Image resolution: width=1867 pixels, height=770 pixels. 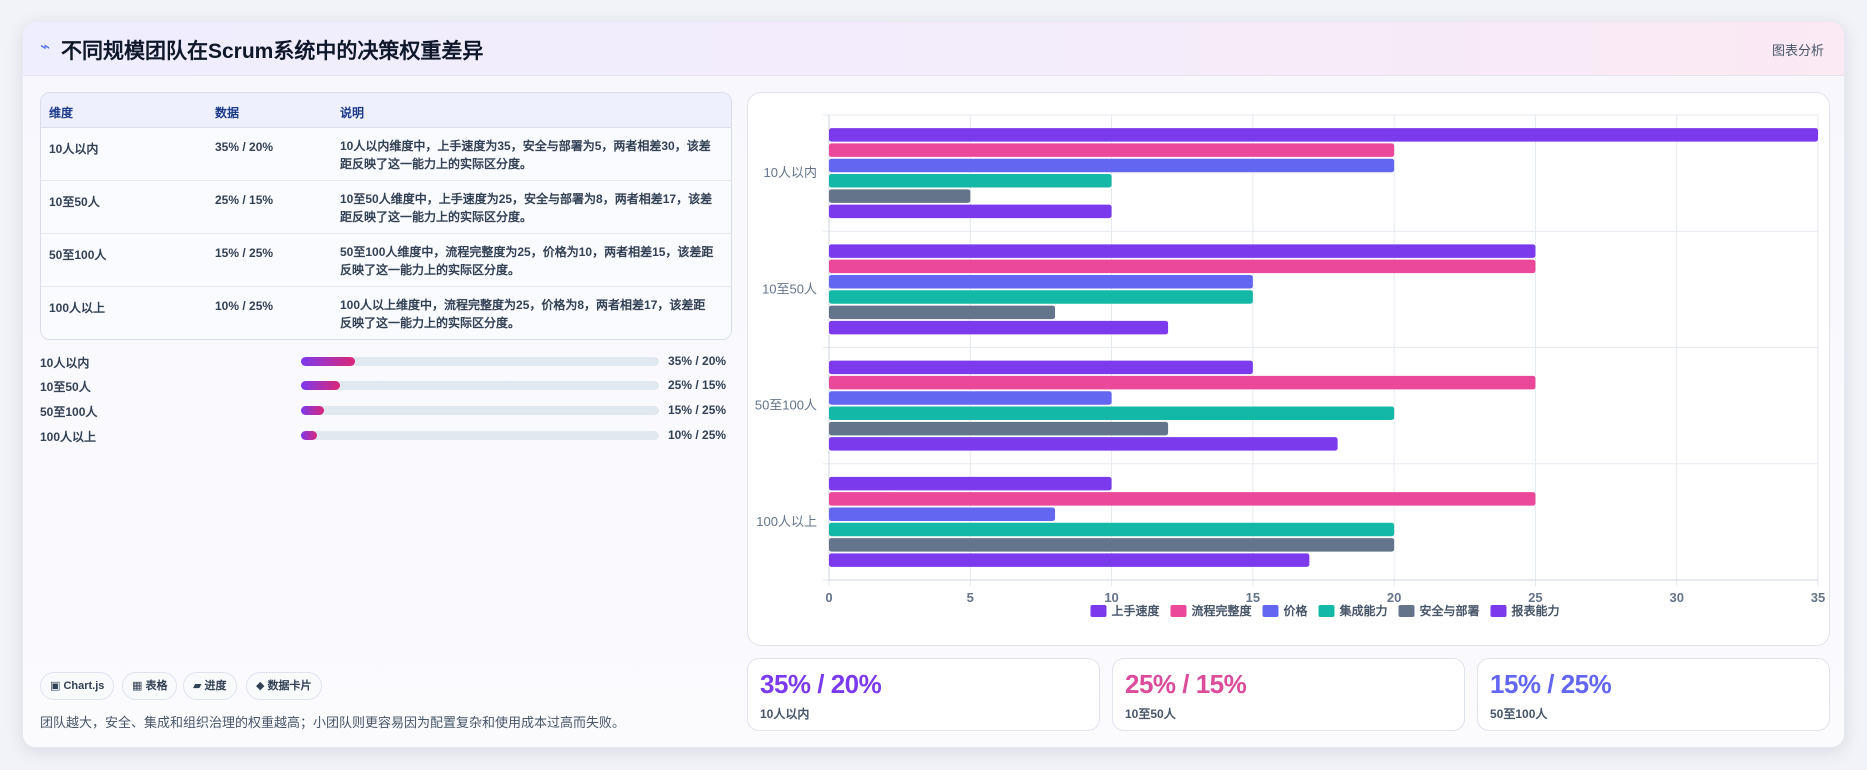 What do you see at coordinates (1150, 714) in the screenshot?
I see `kpi-label: 10至50人` at bounding box center [1150, 714].